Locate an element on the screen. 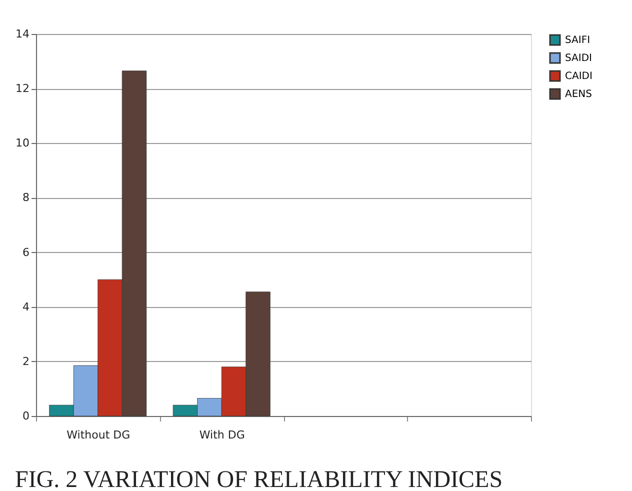  y-tick-label: 6 is located at coordinates (26, 252).